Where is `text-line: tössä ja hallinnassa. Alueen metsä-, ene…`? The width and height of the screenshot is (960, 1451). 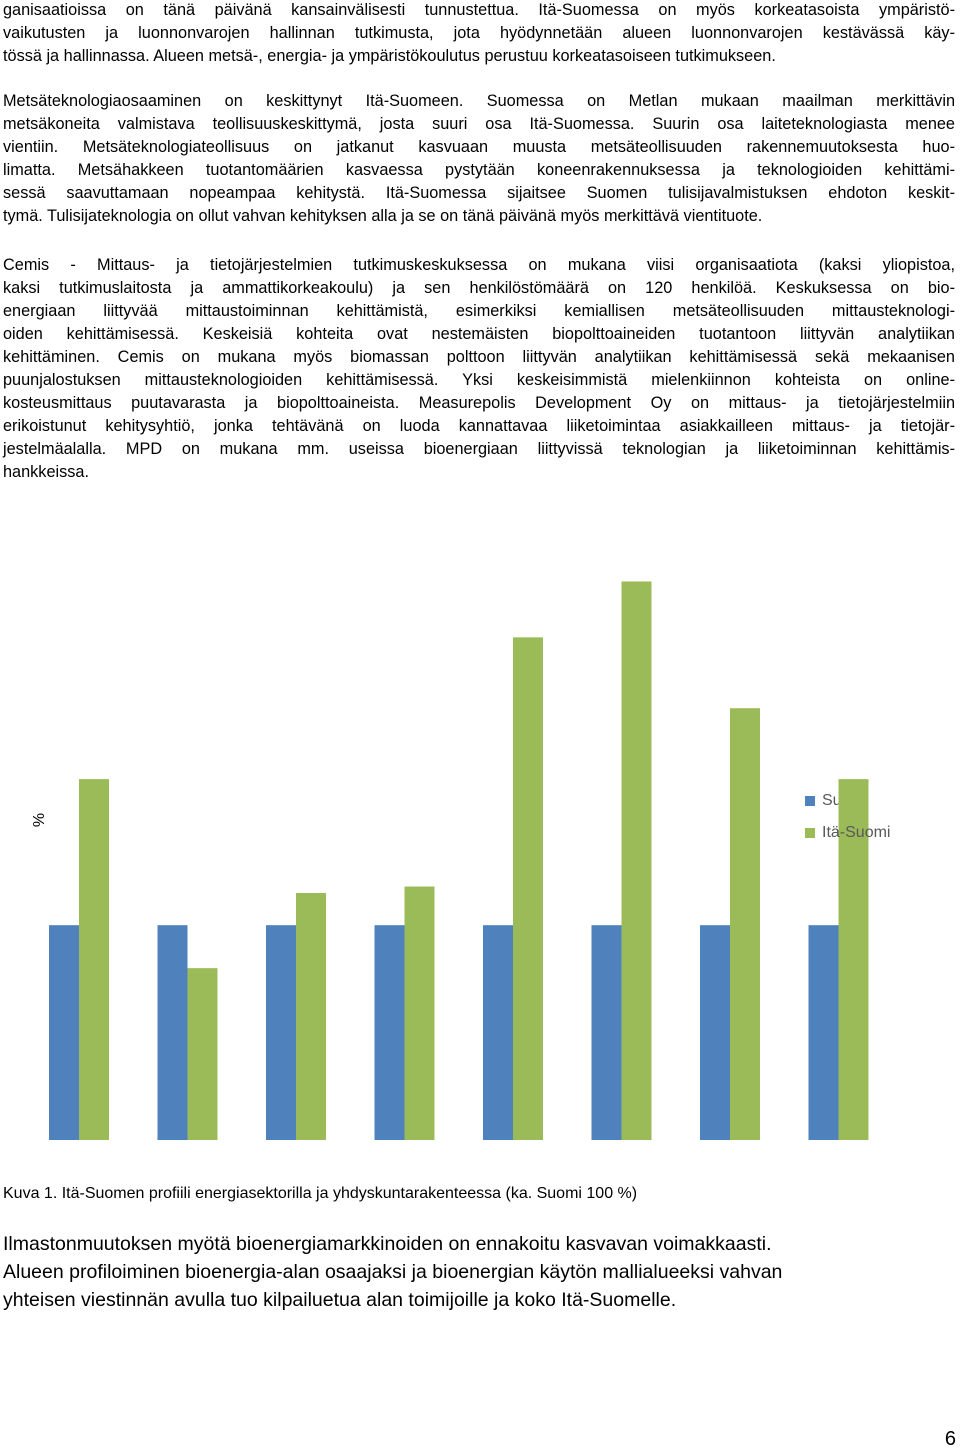
text-line: tössä ja hallinnassa. Alueen metsä-, ene… is located at coordinates (389, 56).